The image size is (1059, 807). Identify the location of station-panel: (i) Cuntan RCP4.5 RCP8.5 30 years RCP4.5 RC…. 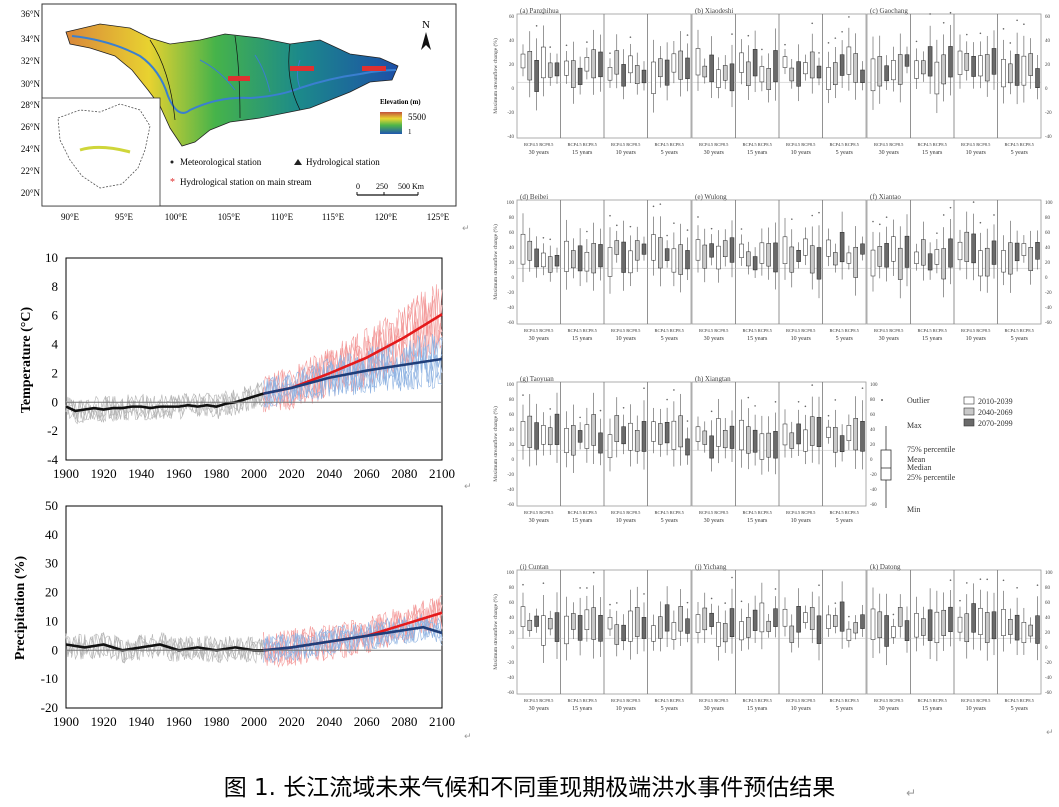
(592, 637).